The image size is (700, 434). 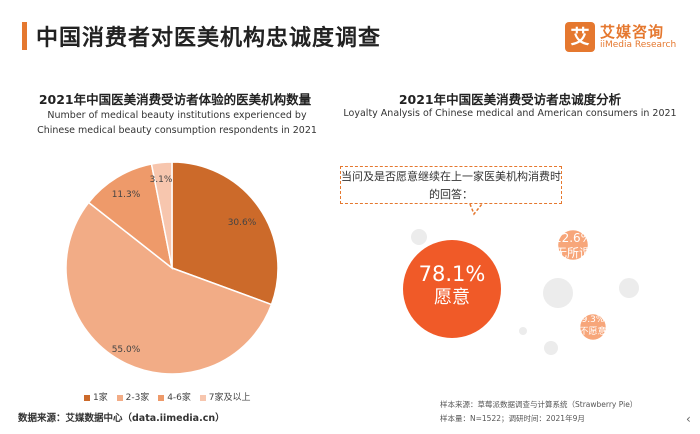 I want to click on bubble-unwilling-text: 9.3% 不愿意, so click(x=593, y=326).